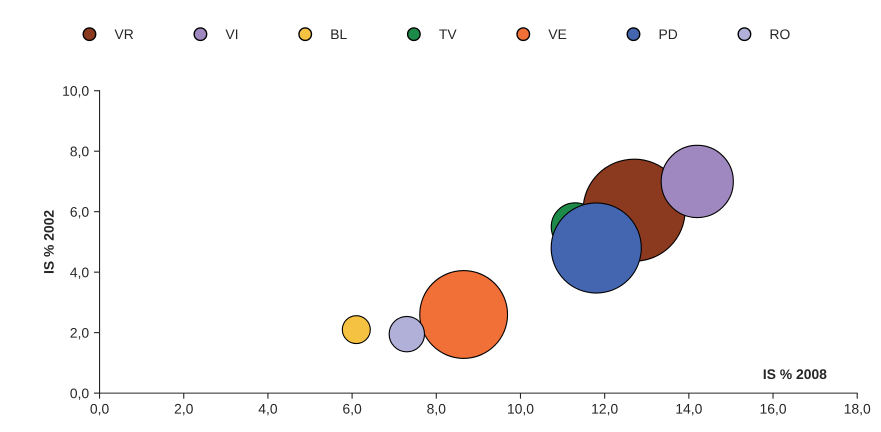 The width and height of the screenshot is (881, 432). I want to click on y-tick-label: 10,0, so click(76, 92).